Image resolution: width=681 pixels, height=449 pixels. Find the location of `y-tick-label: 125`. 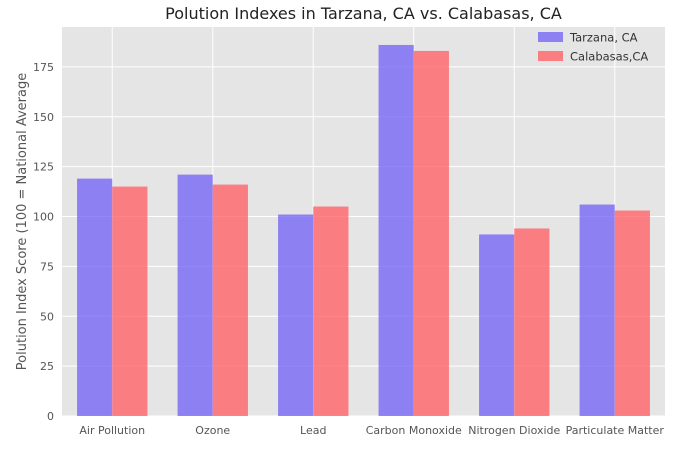

y-tick-label: 125 is located at coordinates (43, 167).